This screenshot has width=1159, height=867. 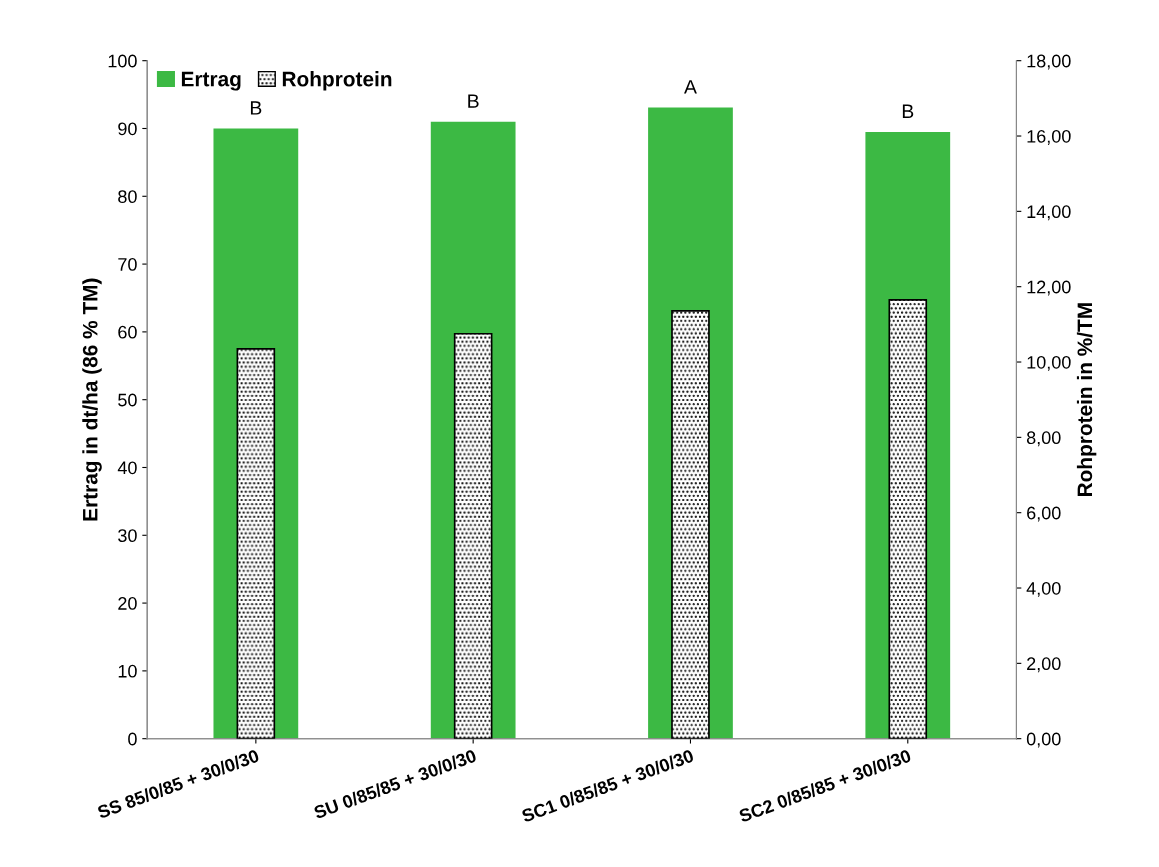 I want to click on y-tick-label: 40, so click(x=127, y=468).